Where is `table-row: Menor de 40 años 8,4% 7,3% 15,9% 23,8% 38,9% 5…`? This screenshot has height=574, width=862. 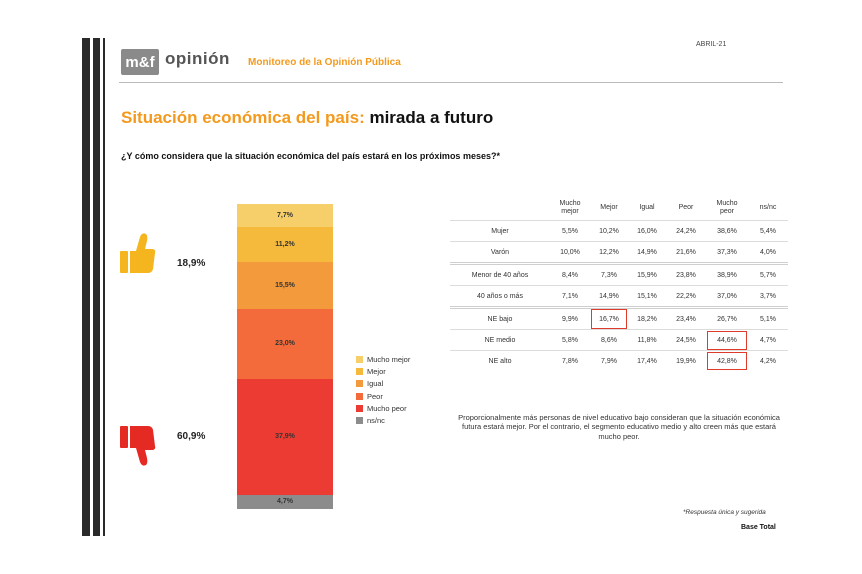
table-row: Menor de 40 años 8,4% 7,3% 15,9% 23,8% 38,9% 5… is located at coordinates (619, 274).